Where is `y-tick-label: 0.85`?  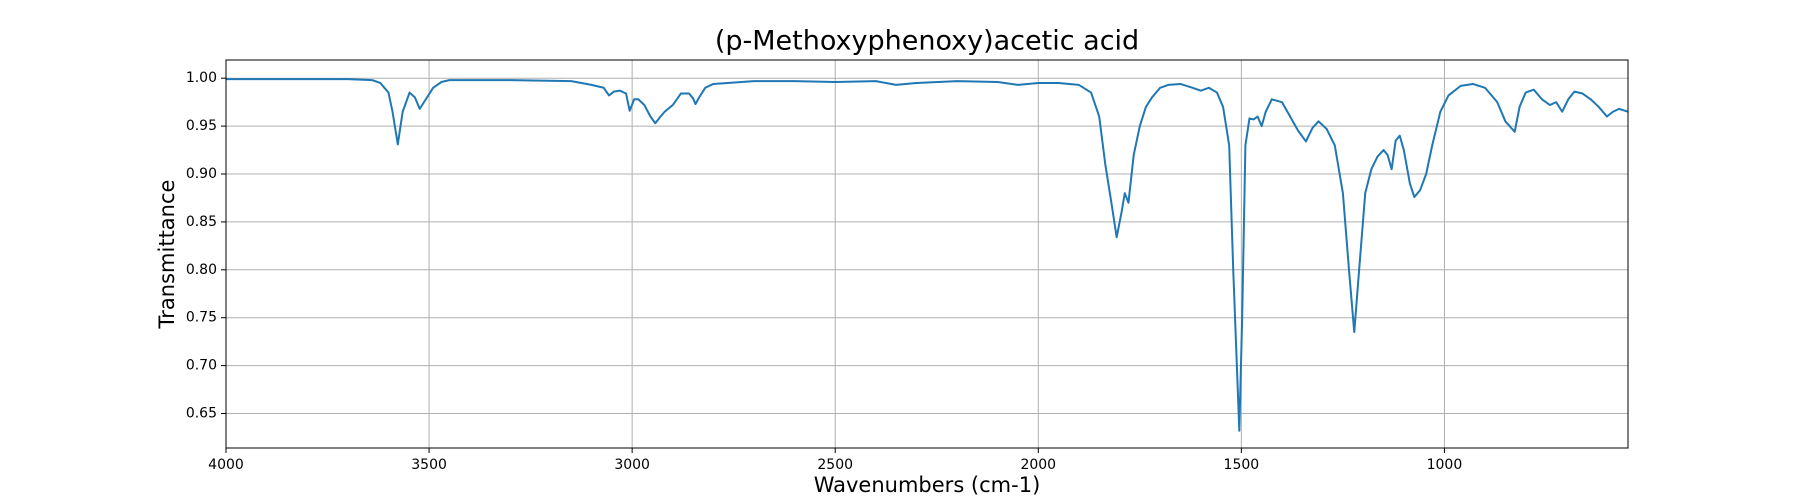 y-tick-label: 0.85 is located at coordinates (201, 222).